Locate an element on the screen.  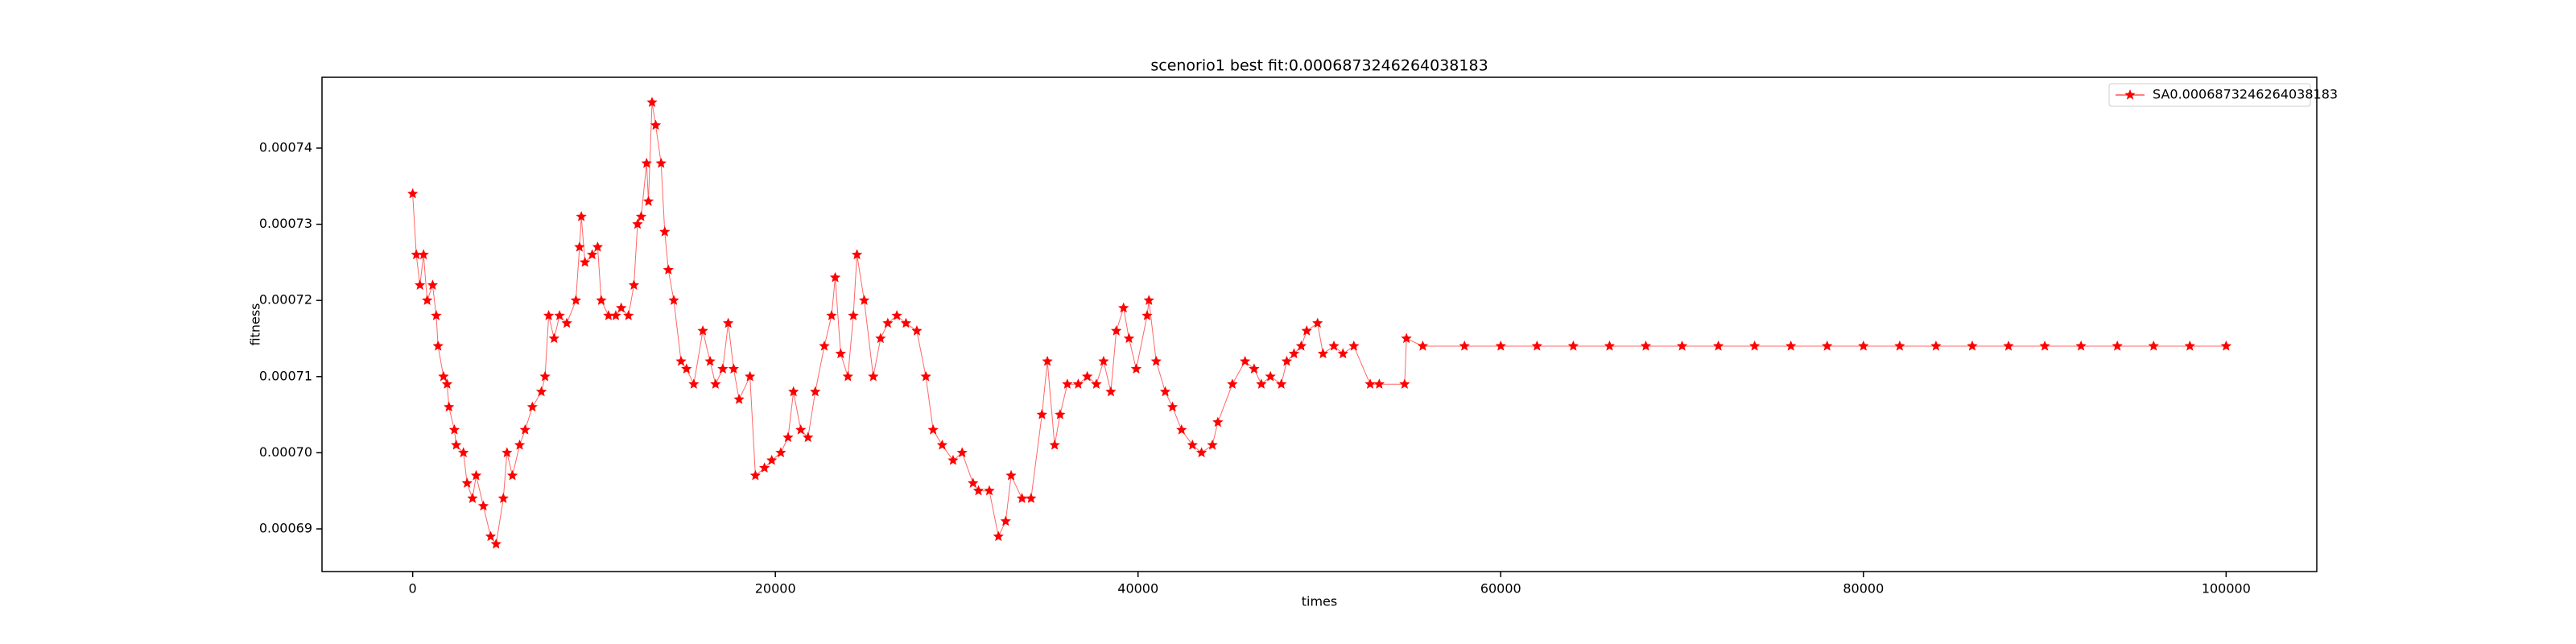
y-tick-label: 0.00069 is located at coordinates (285, 528).